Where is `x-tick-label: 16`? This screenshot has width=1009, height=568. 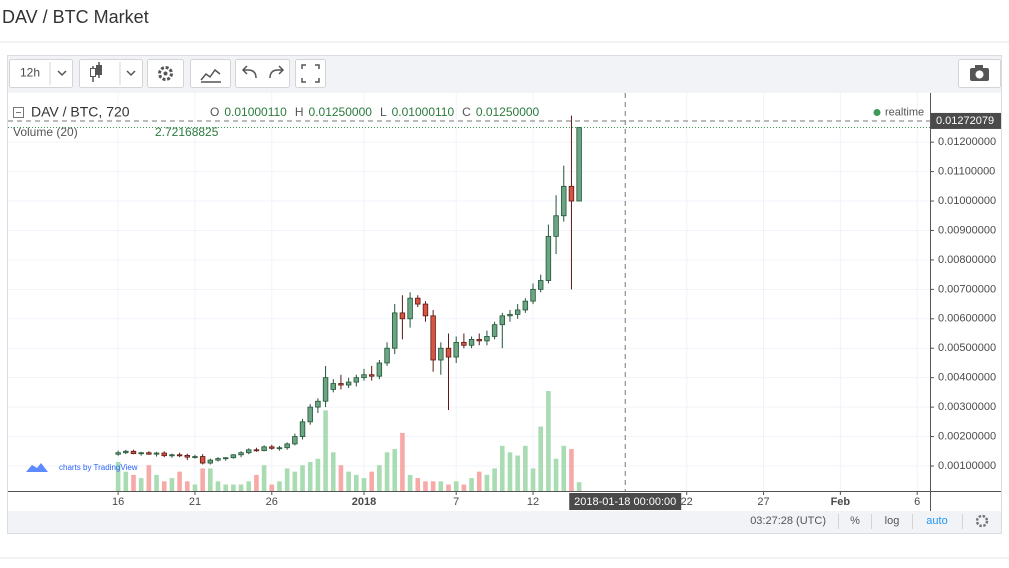 x-tick-label: 16 is located at coordinates (118, 502).